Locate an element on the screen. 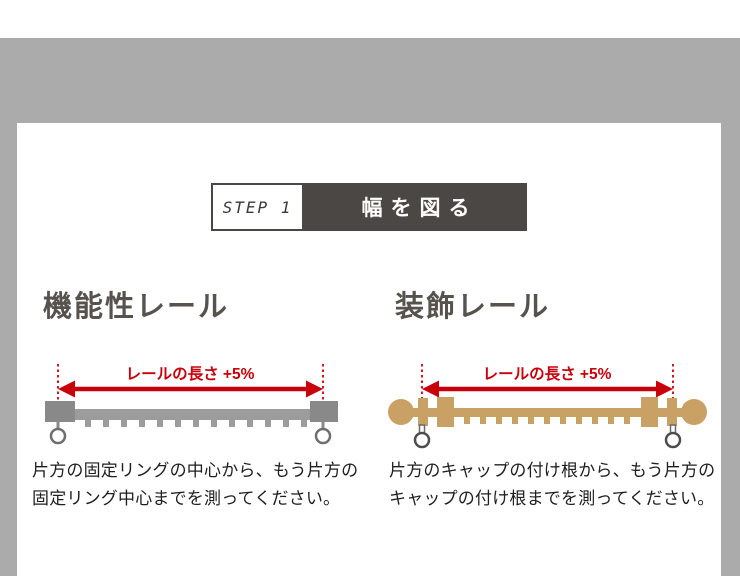 The height and width of the screenshot is (576, 740). measure-label-right: レールの長さ +5% is located at coordinates (547, 374).